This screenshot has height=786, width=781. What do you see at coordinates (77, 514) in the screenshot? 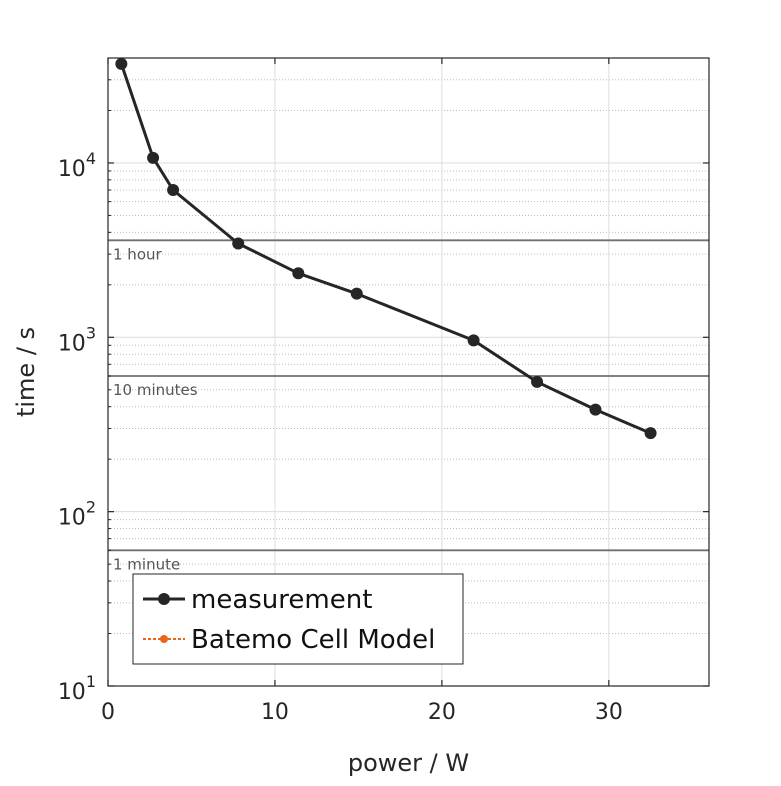
I see `y-tick-label: 10²` at bounding box center [77, 514].